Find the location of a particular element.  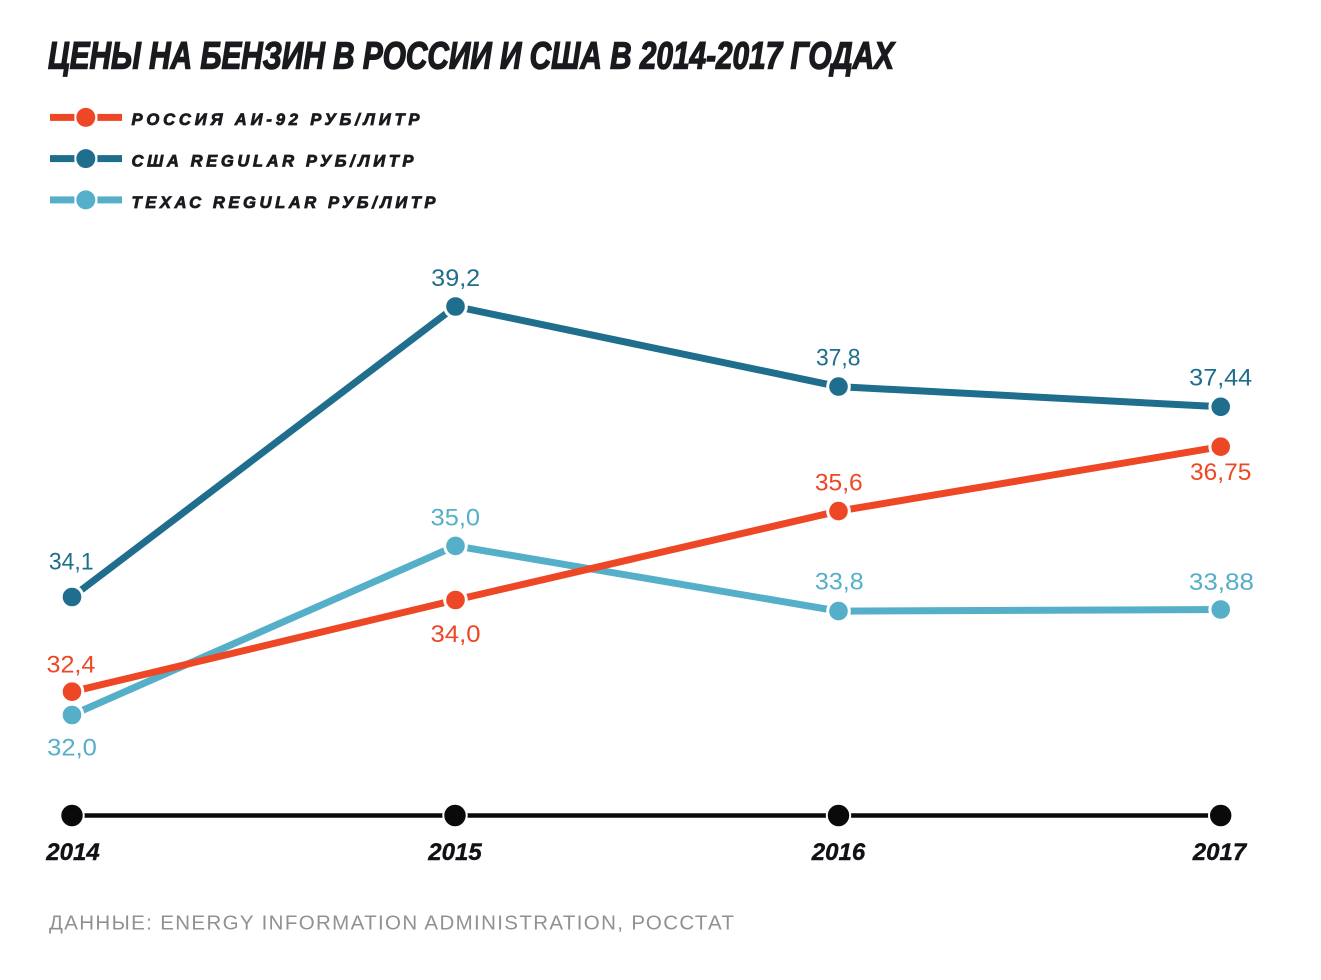

svg-text: 37,8 is located at coordinates (838, 357).